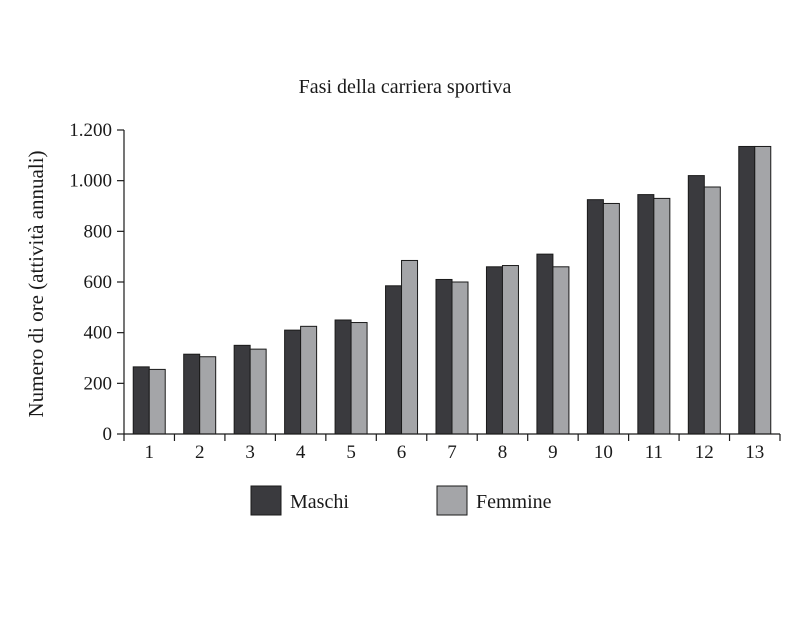 The height and width of the screenshot is (639, 810). What do you see at coordinates (319, 502) in the screenshot?
I see `legend-label-maschi: Maschi` at bounding box center [319, 502].